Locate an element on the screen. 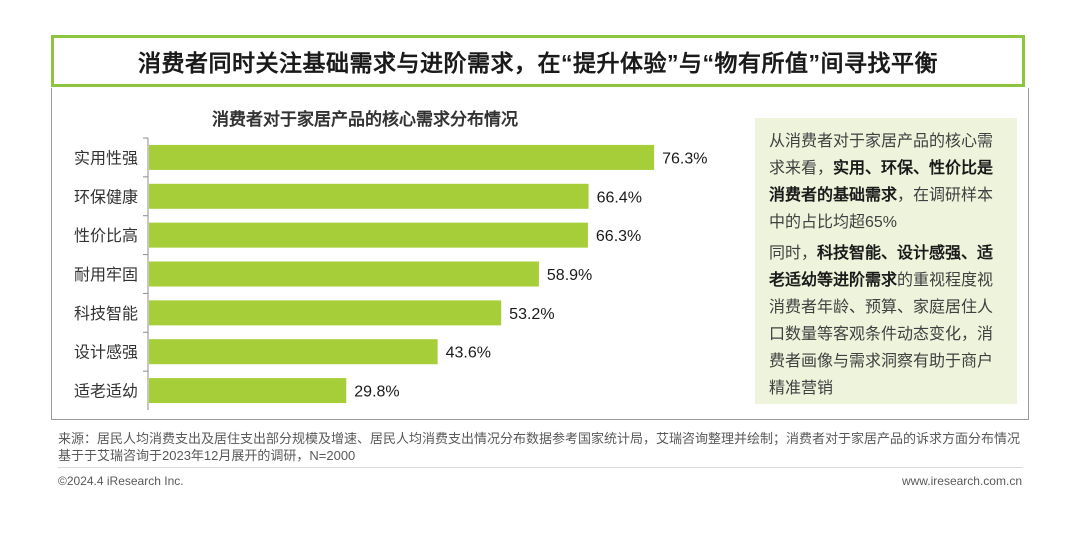 The width and height of the screenshot is (1080, 543). value-label: 58.9% is located at coordinates (569, 275).